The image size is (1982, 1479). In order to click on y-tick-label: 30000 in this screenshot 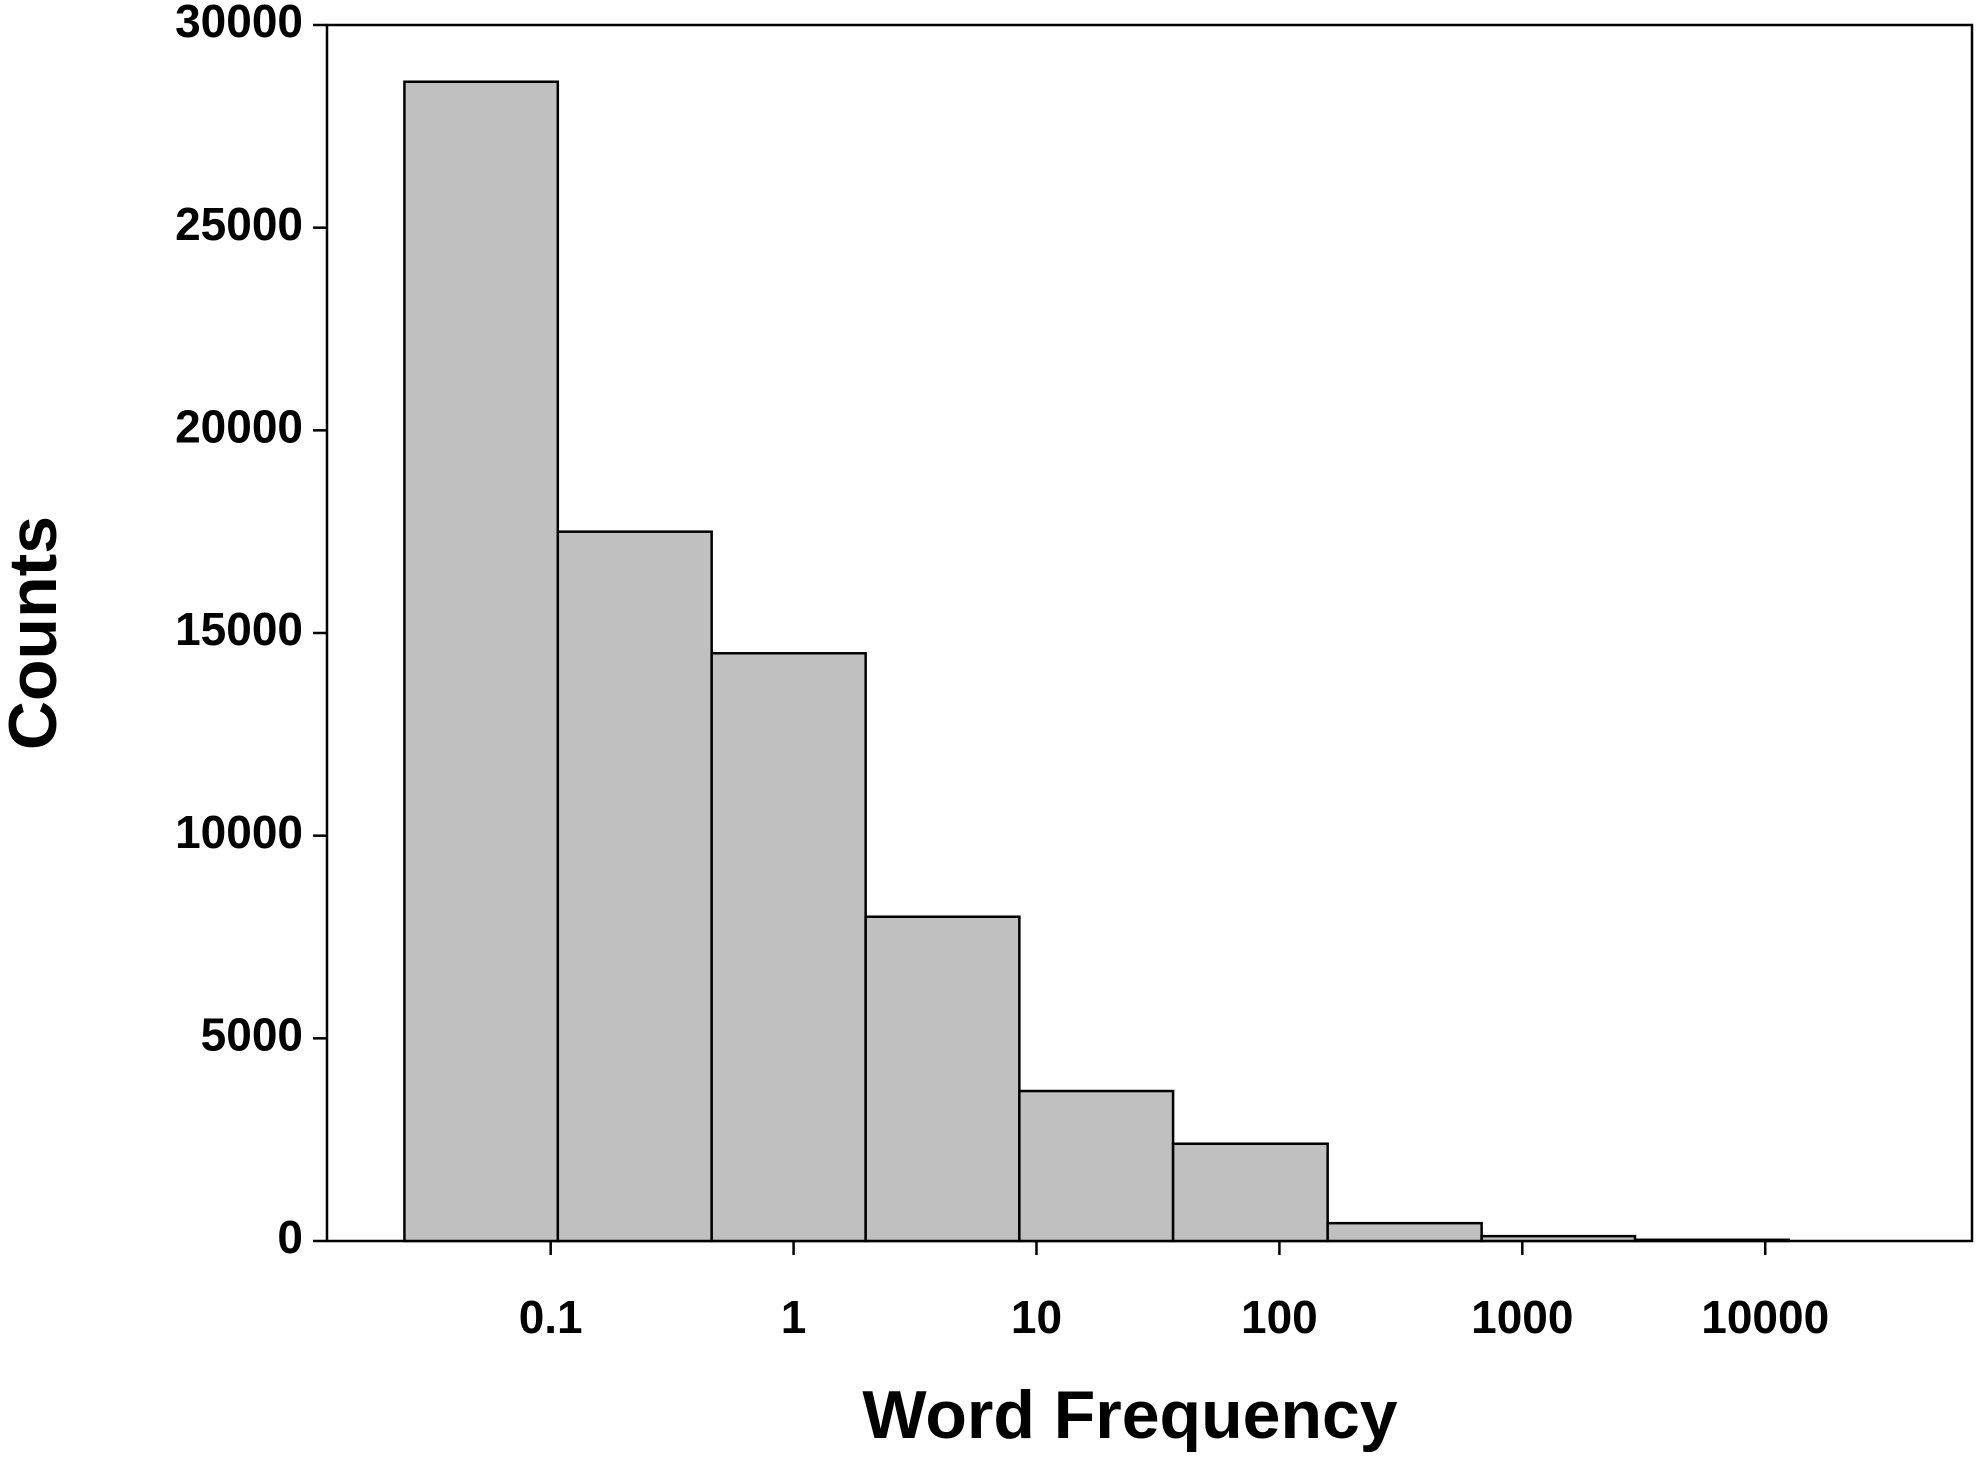, I will do `click(239, 23)`.